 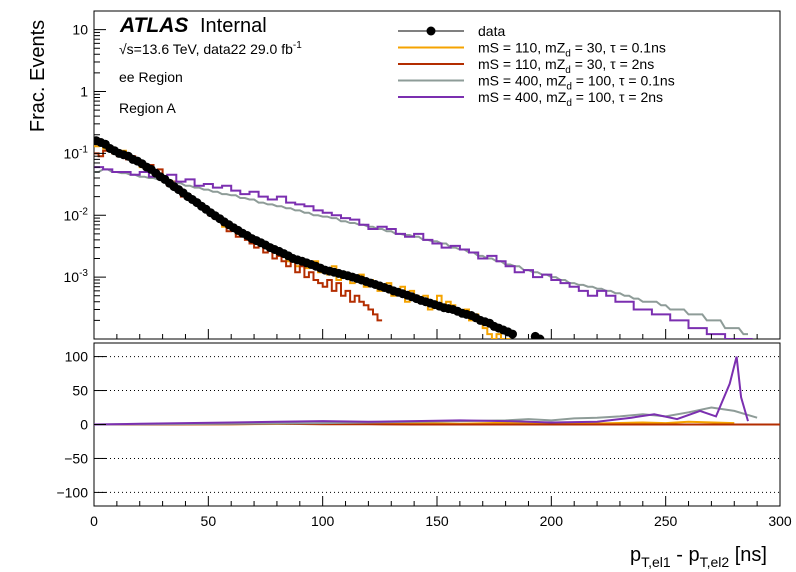 What do you see at coordinates (80, 391) in the screenshot?
I see `ratio-y-tick-label: 50` at bounding box center [80, 391].